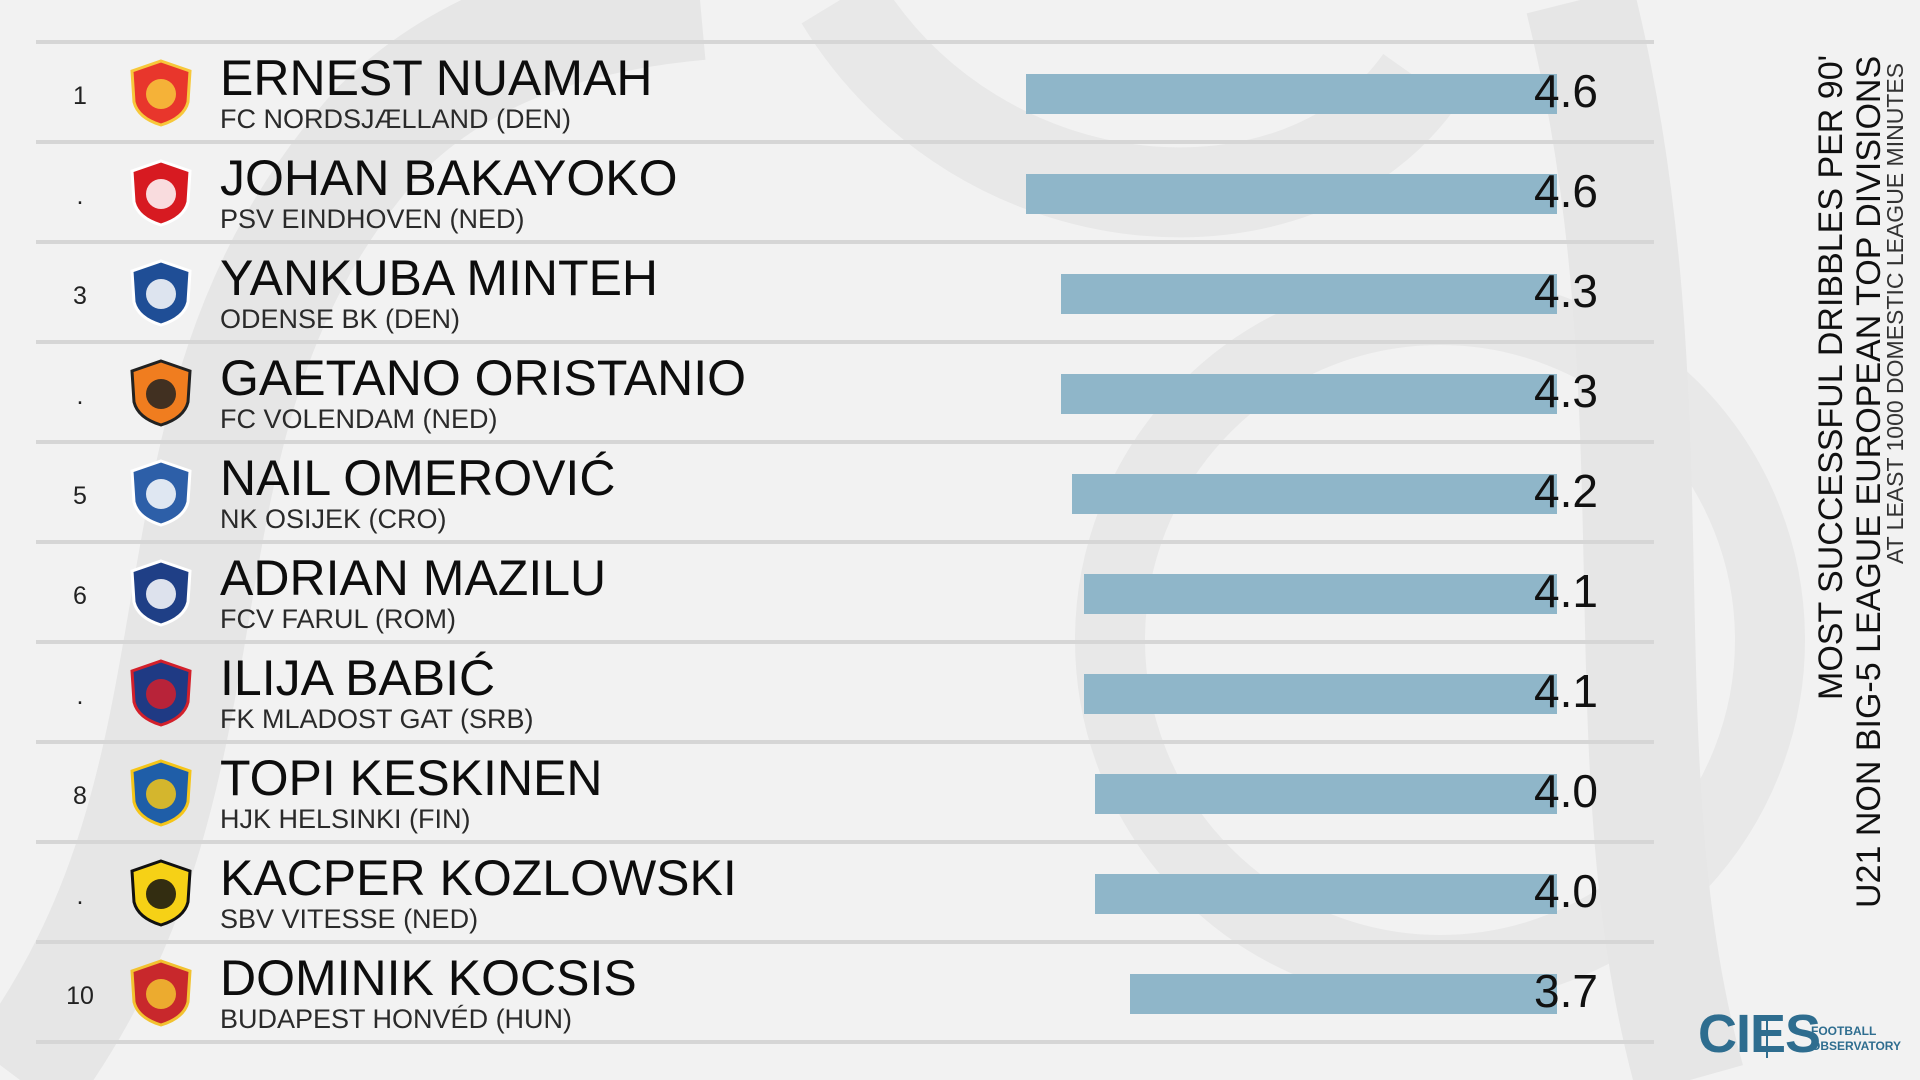 This screenshot has height=1080, width=1920. I want to click on player-name: ERNEST NUAMAH, so click(436, 78).